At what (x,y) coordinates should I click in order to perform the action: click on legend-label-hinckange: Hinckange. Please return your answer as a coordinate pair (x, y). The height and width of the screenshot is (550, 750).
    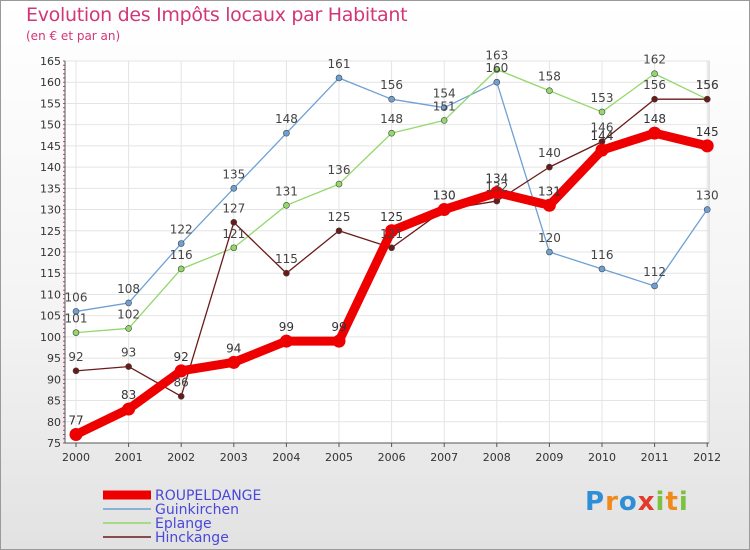
    Looking at the image, I should click on (192, 538).